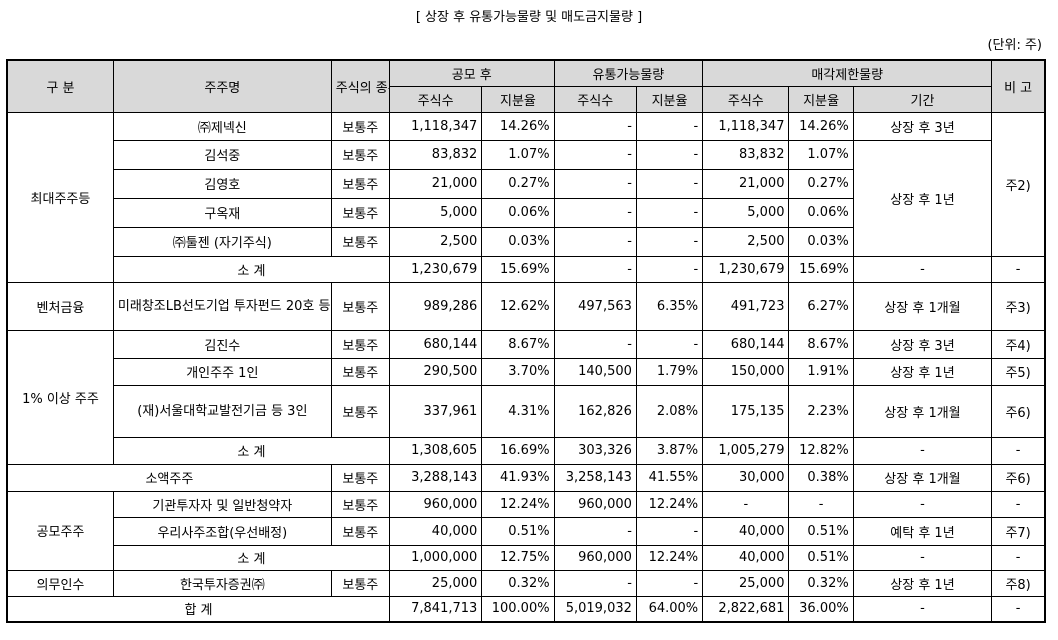 This screenshot has height=640, width=1058. Describe the element at coordinates (222, 583) in the screenshot. I see `holder-name: 한국투자증권㈜` at that location.